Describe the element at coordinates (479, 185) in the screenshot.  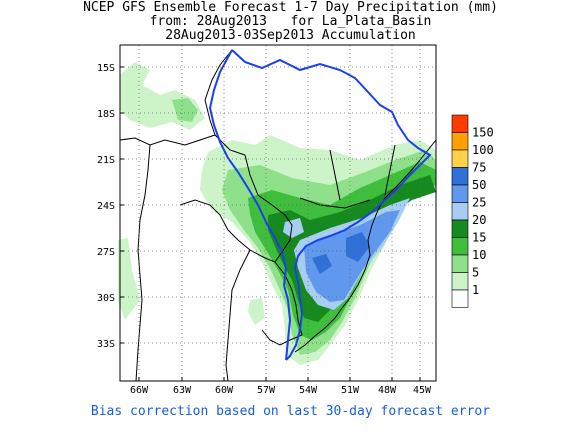
I see `legend-label: 50` at that location.